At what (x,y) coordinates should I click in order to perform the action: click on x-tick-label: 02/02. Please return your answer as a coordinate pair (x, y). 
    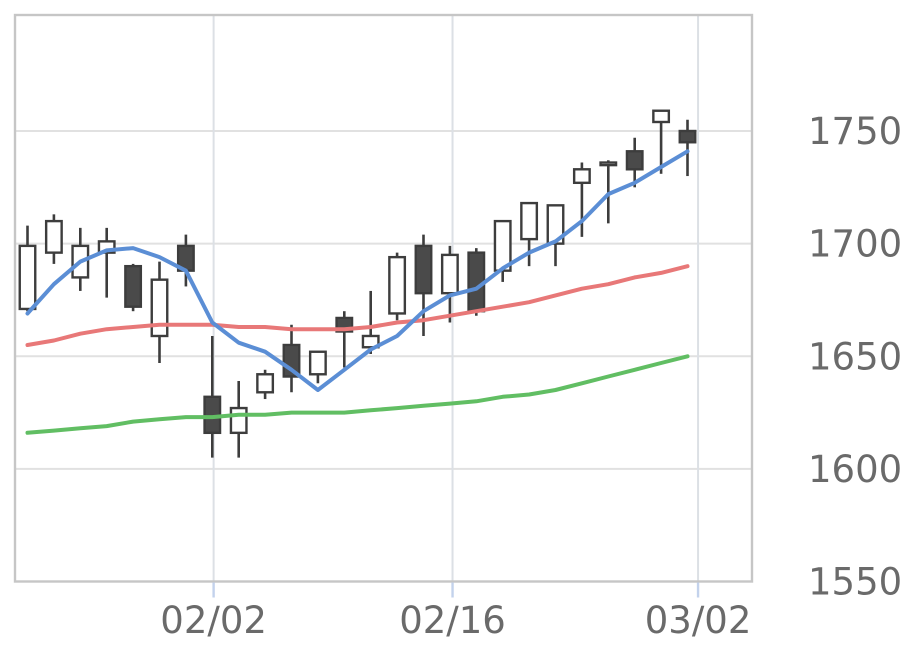
    Looking at the image, I should click on (213, 620).